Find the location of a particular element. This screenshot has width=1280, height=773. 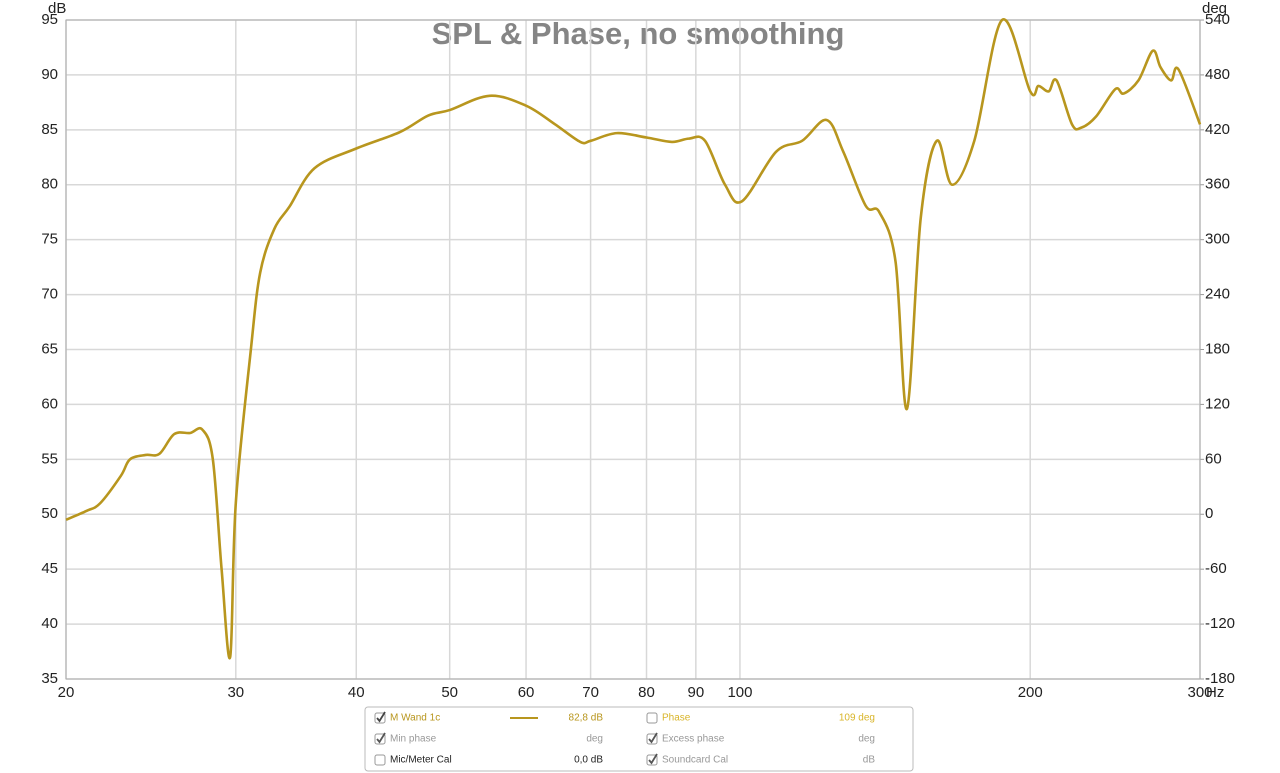

y-tick-label: 35 is located at coordinates (49, 678).